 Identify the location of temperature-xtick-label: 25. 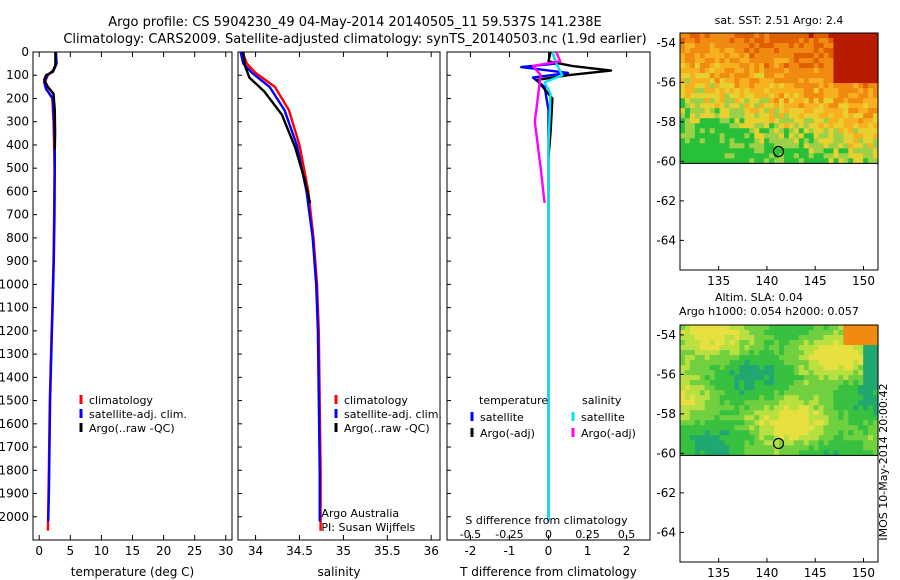
(194, 551).